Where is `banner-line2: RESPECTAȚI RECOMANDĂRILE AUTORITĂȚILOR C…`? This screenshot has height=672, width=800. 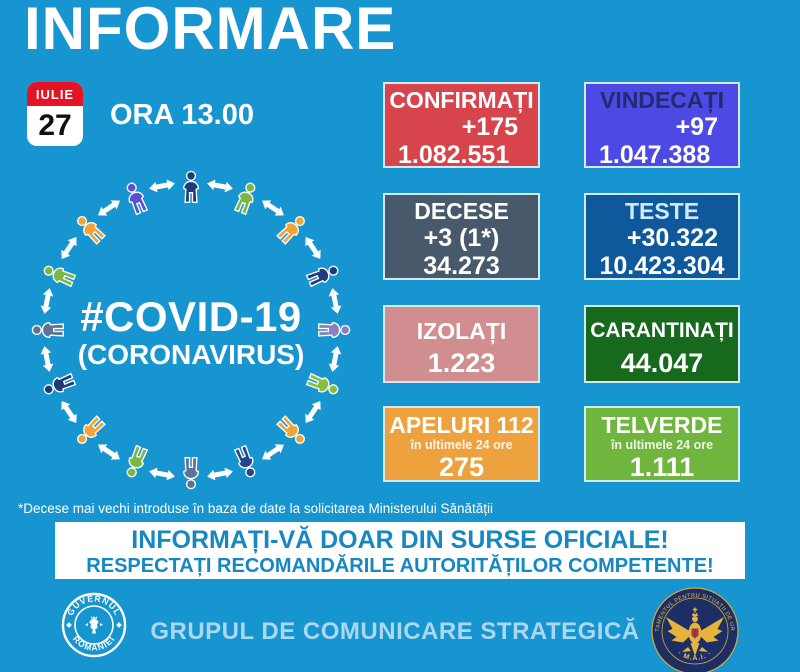
banner-line2: RESPECTAȚI RECOMANDĂRILE AUTORITĂȚILOR C… is located at coordinates (400, 566).